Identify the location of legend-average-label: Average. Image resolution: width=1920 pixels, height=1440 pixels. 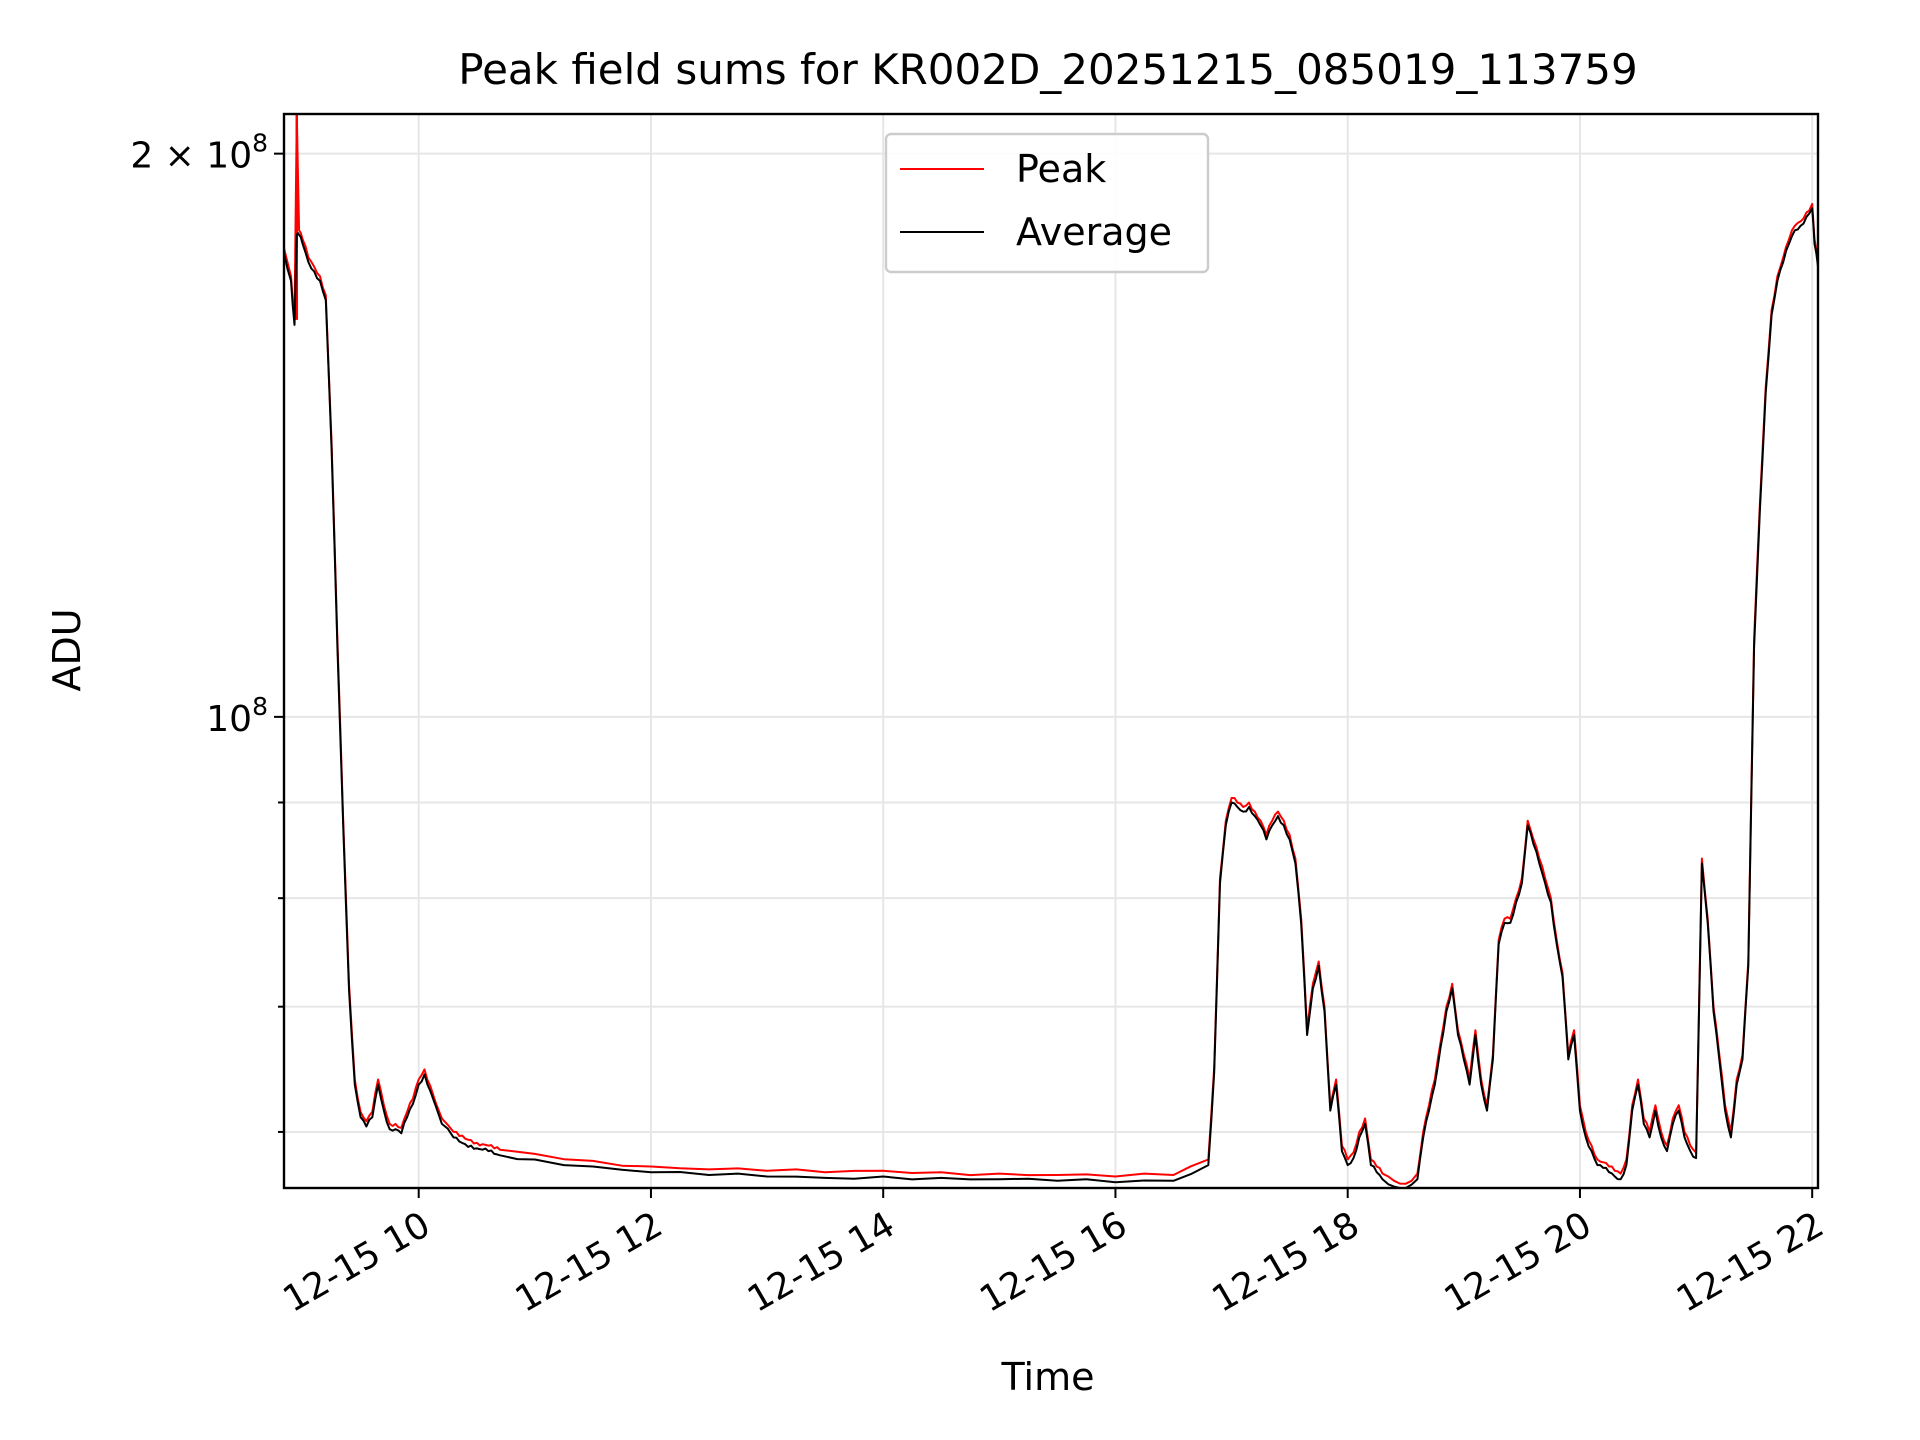
(1094, 232).